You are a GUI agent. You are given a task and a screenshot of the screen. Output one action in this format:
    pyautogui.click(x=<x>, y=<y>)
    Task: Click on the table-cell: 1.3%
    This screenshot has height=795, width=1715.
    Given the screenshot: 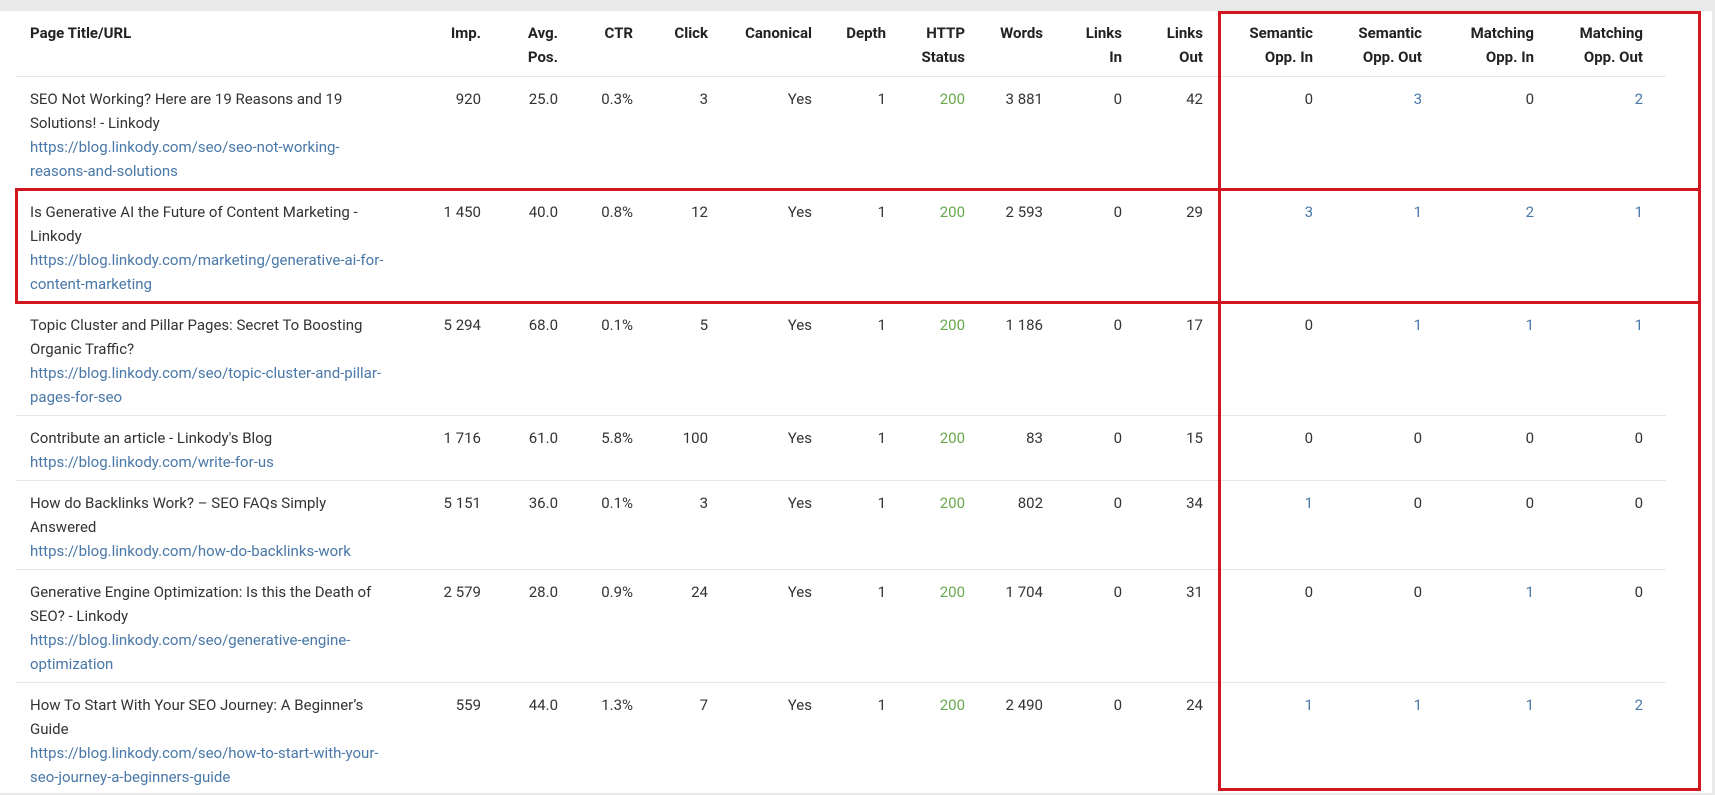 What is the action you would take?
    pyautogui.click(x=617, y=705)
    